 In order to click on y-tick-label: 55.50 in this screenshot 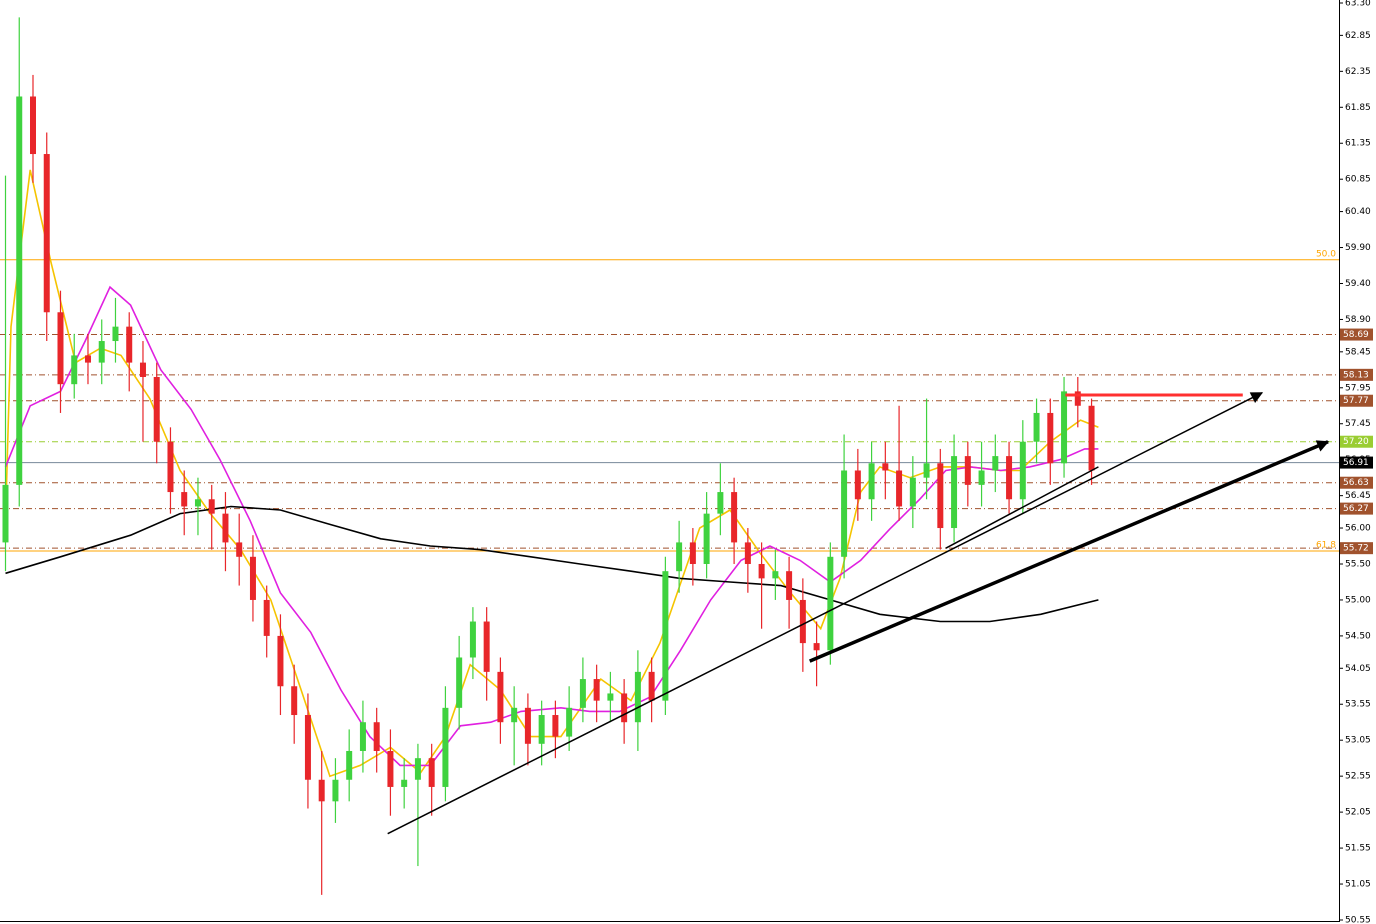, I will do `click(1358, 564)`.